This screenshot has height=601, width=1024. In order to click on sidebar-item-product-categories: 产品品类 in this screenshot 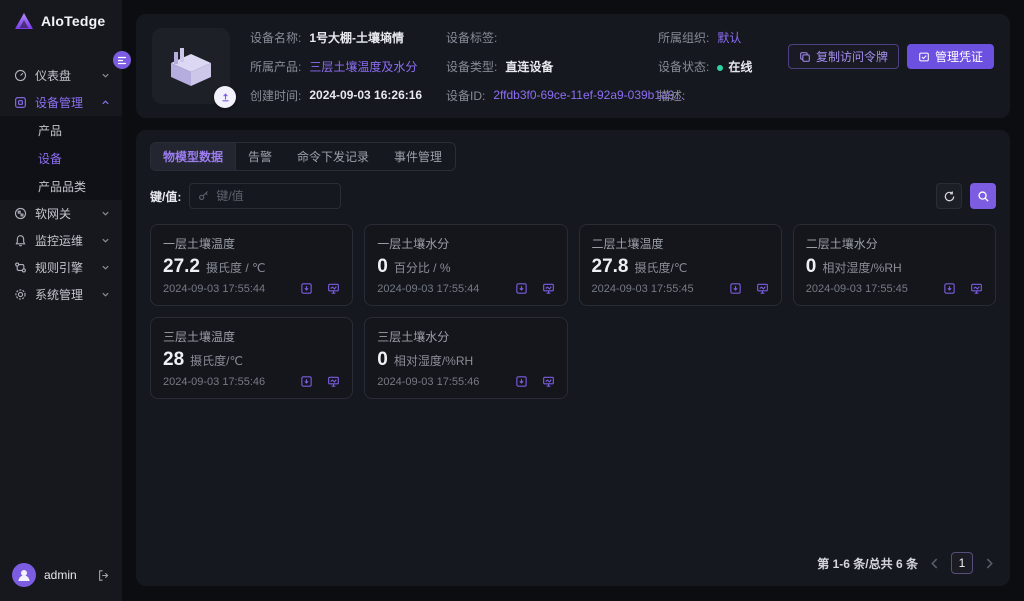, I will do `click(61, 186)`.